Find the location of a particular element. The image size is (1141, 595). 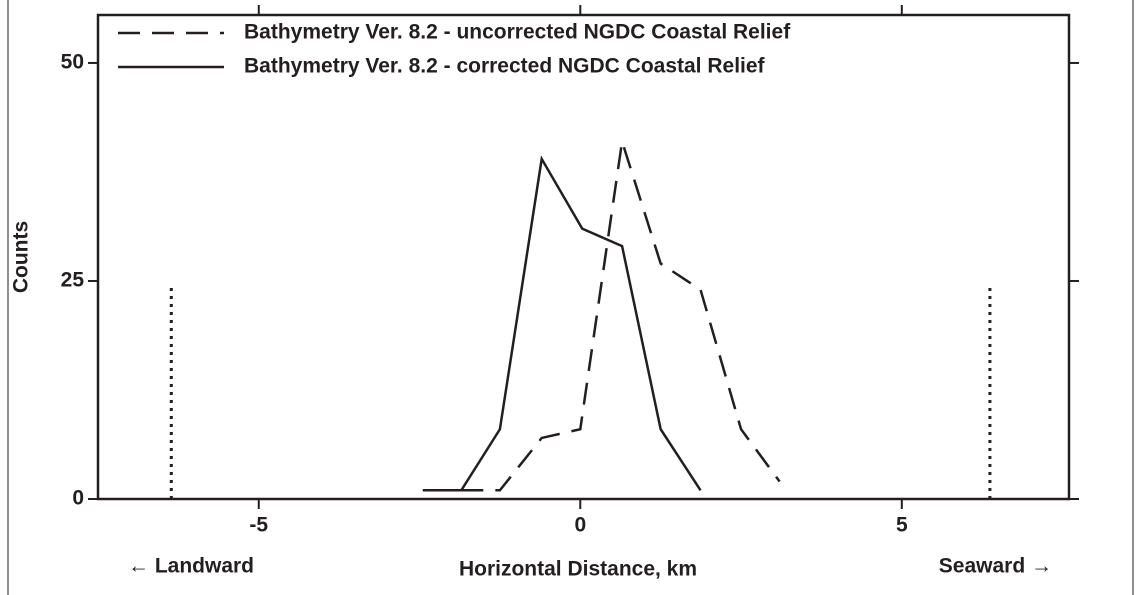

y-tick-label: 50 is located at coordinates (72, 62).